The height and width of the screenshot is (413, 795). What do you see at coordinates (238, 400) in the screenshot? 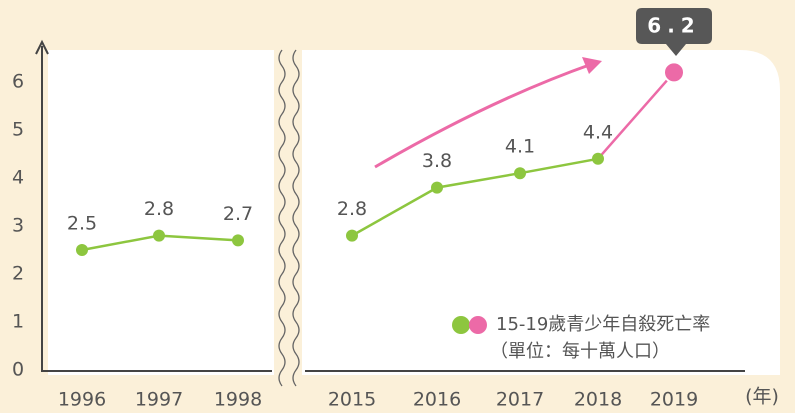
I see `x-tick-label: 1998` at bounding box center [238, 400].